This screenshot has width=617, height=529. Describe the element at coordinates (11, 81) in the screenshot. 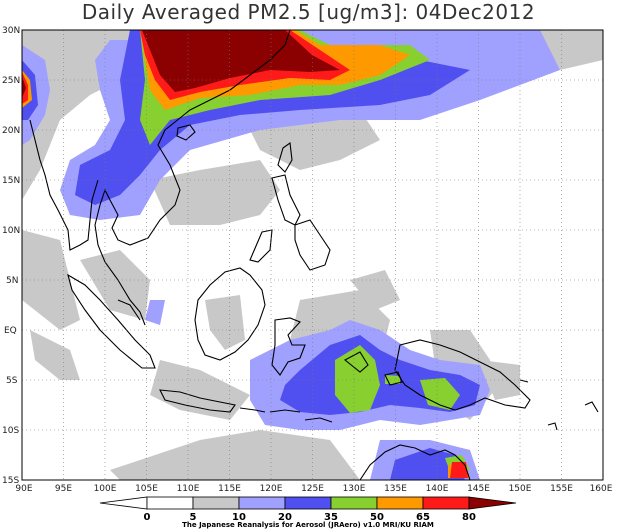

I see `lat-label: 25N` at that location.